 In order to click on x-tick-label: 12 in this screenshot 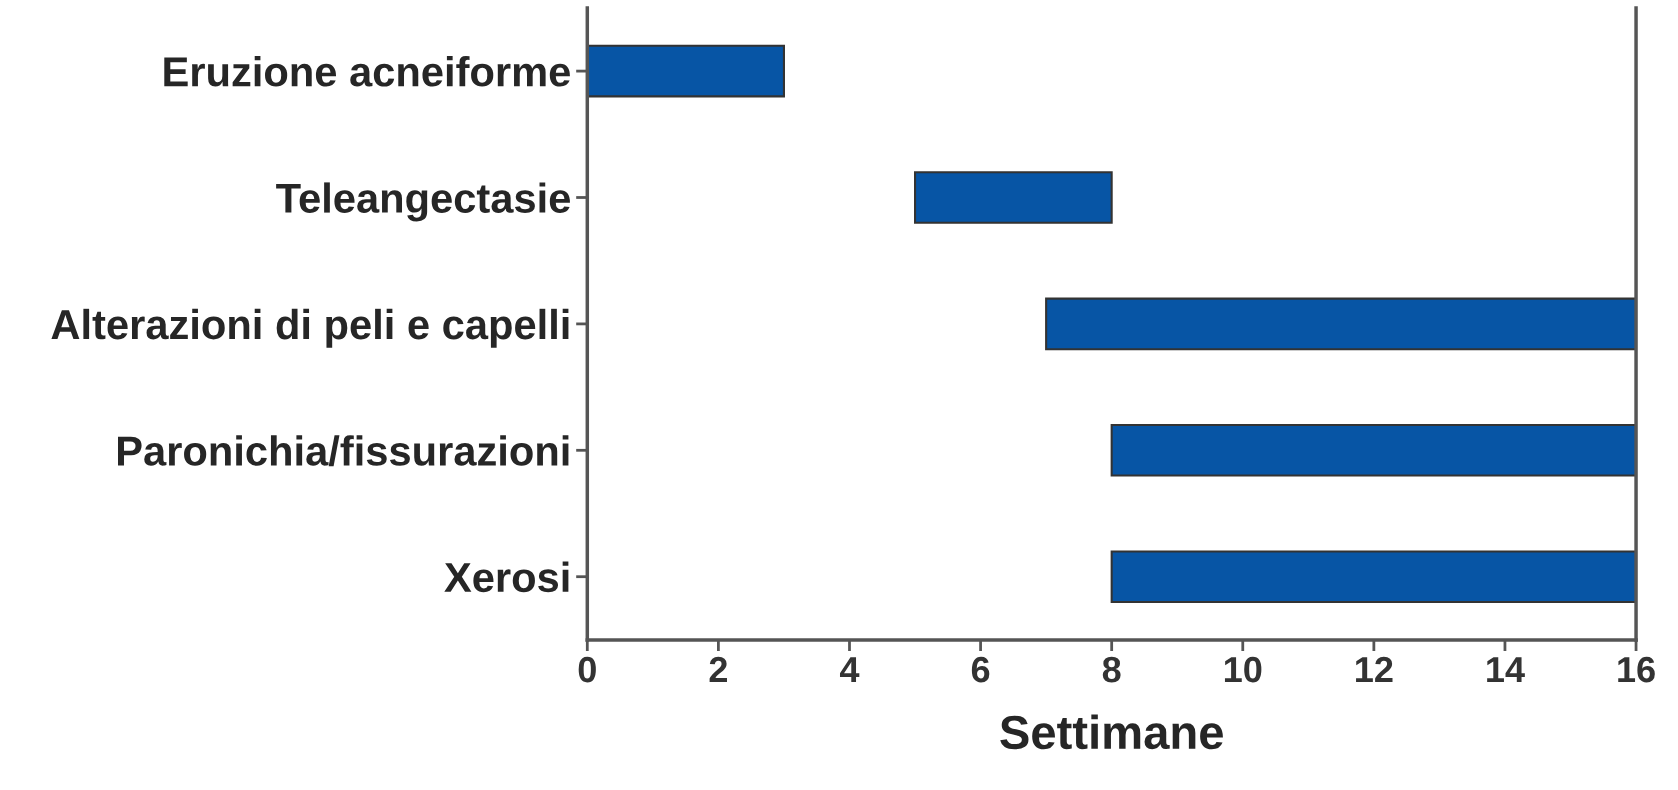, I will do `click(1374, 669)`.